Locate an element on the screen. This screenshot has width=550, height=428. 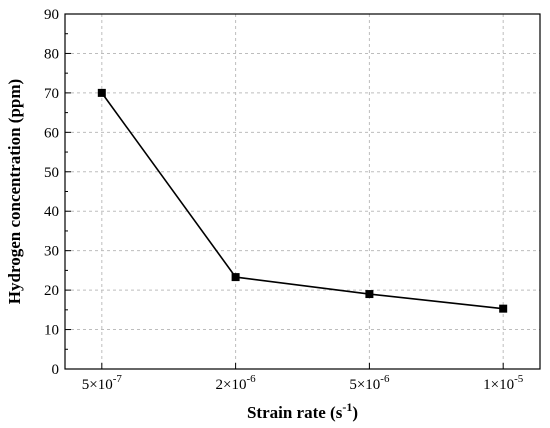
y-axis-title: Hydrogen concentration (ppm) is located at coordinates (14, 191).